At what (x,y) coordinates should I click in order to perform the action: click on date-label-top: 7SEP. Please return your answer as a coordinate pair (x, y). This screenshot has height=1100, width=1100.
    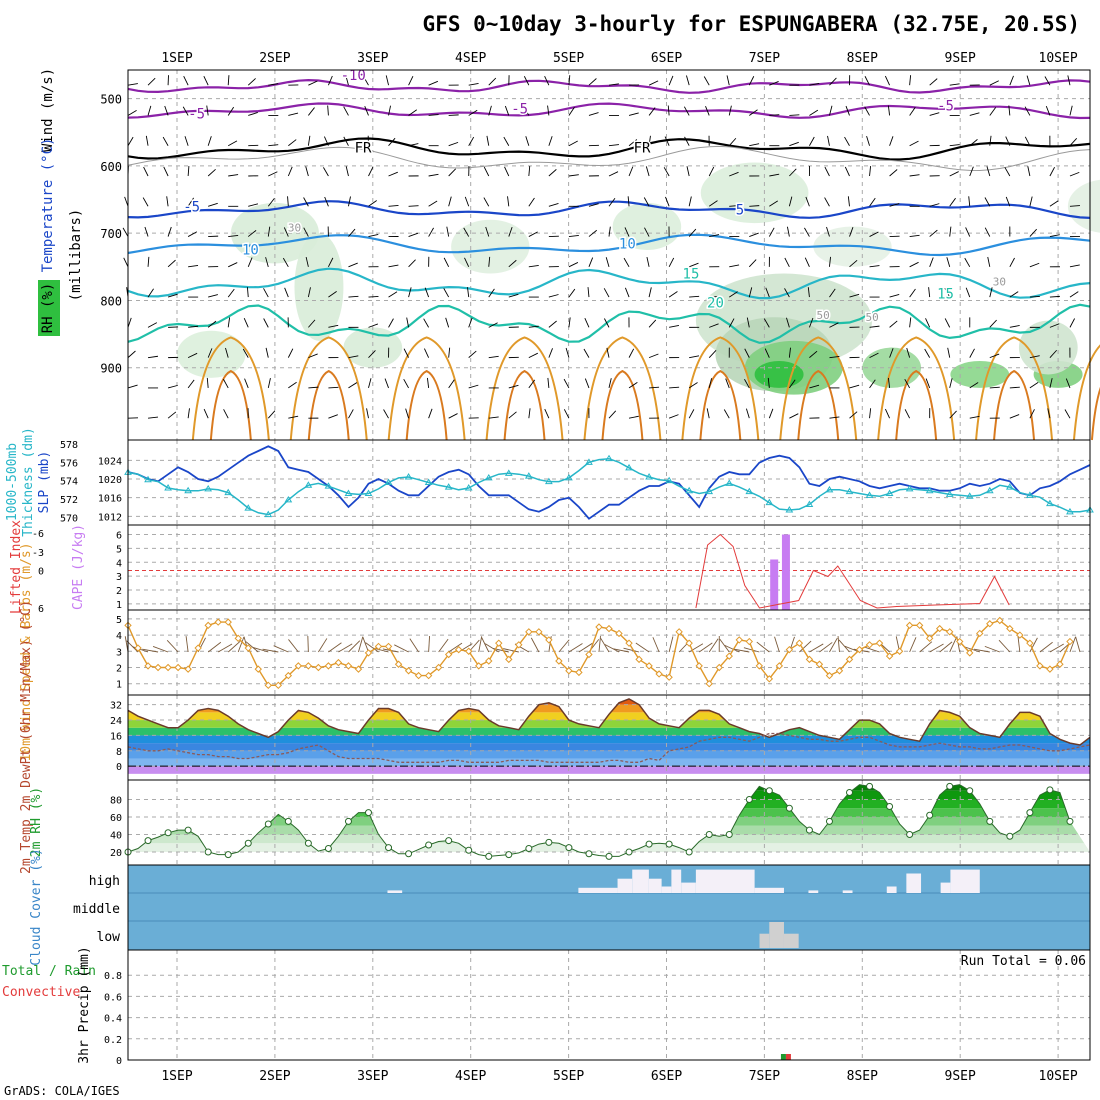
    Looking at the image, I should click on (764, 58).